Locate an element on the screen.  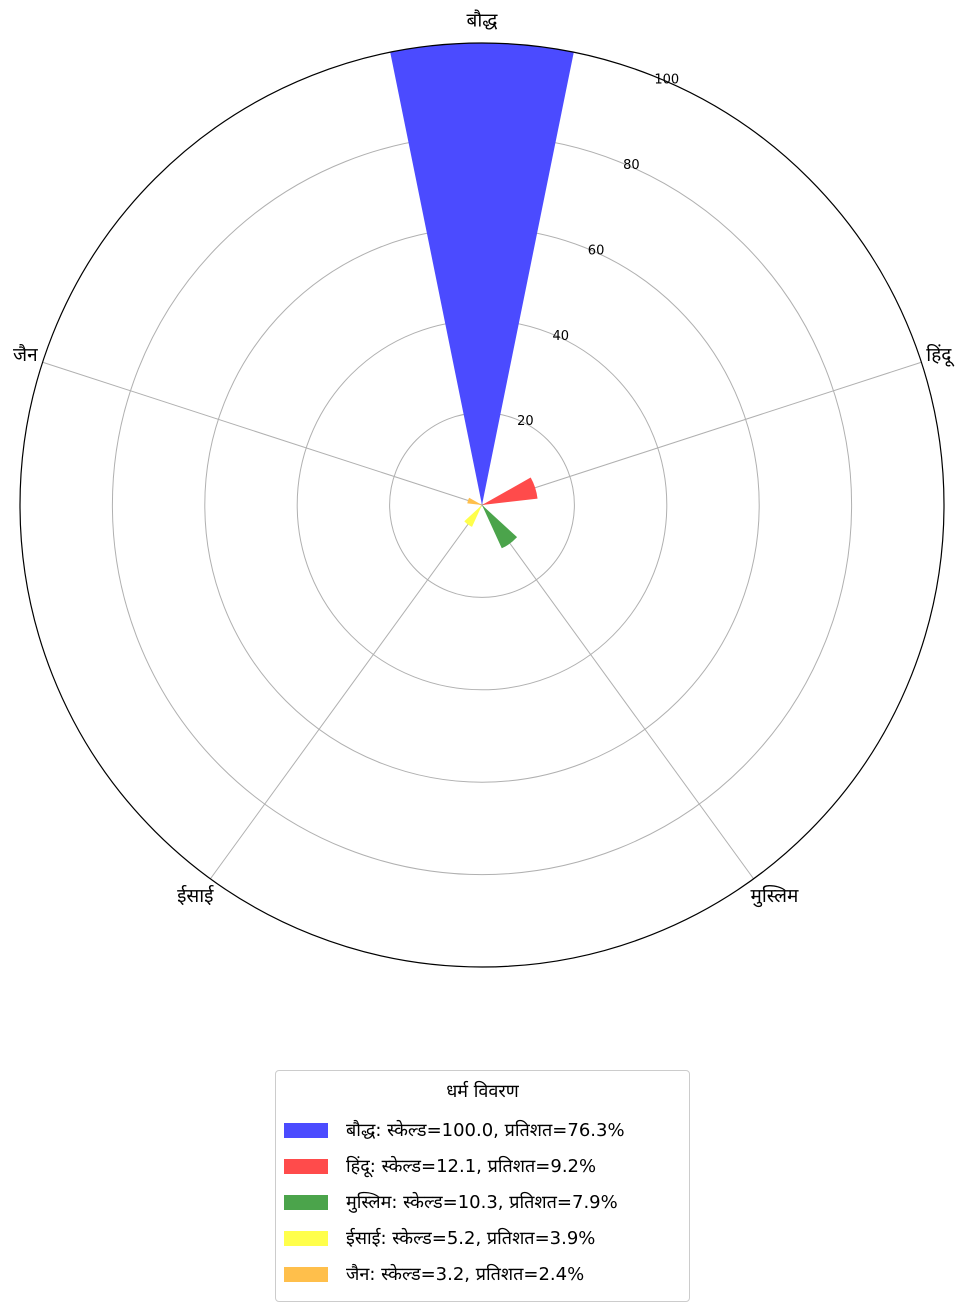
category-label: बौद्ध is located at coordinates (483, 20).